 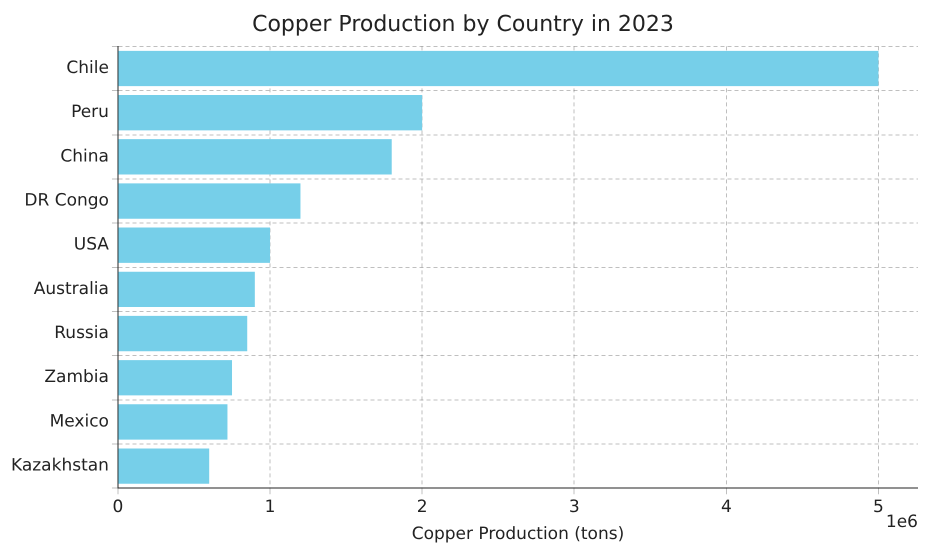 What do you see at coordinates (66, 200) in the screenshot?
I see `y-tick-label: DR Congo` at bounding box center [66, 200].